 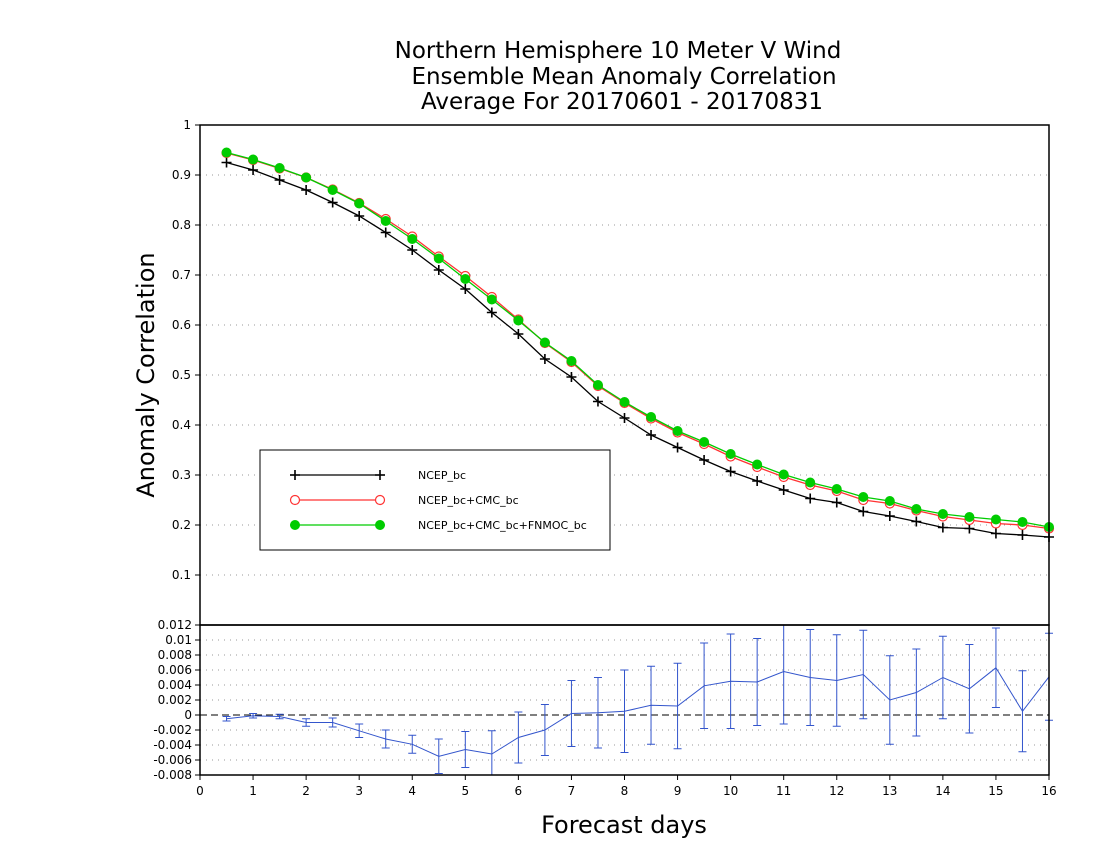 I want to click on x-tick-label: 0, so click(x=200, y=791).